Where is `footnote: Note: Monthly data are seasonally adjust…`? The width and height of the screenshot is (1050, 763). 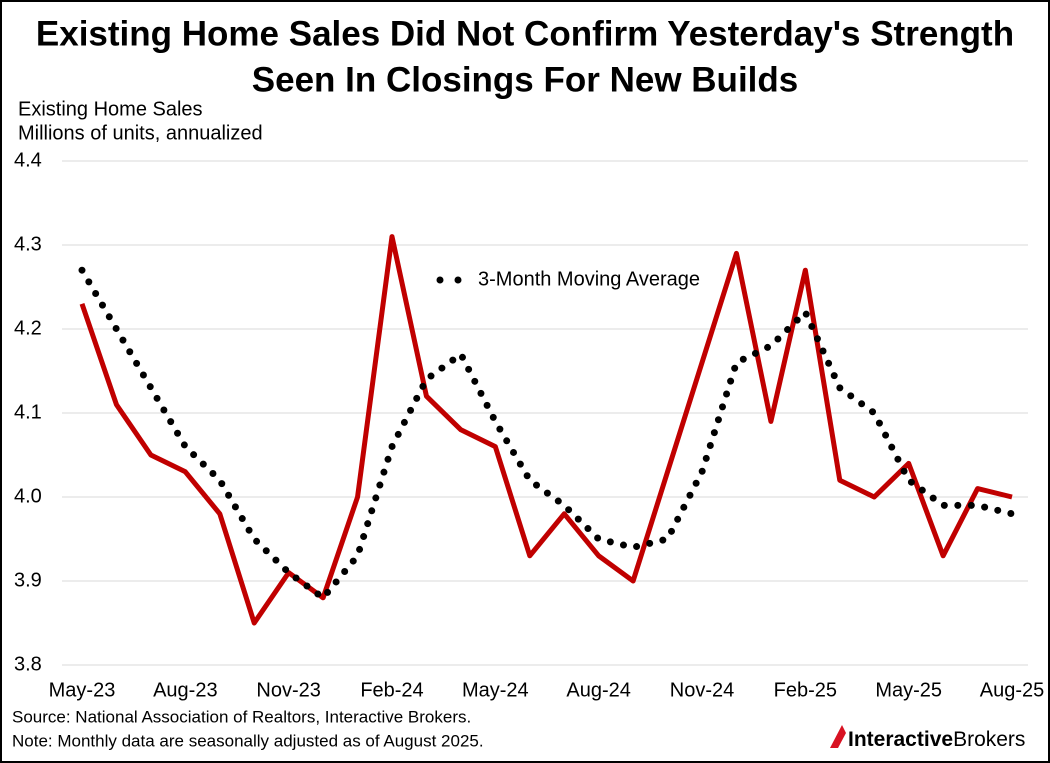 footnote: Note: Monthly data are seasonally adjust… is located at coordinates (248, 740).